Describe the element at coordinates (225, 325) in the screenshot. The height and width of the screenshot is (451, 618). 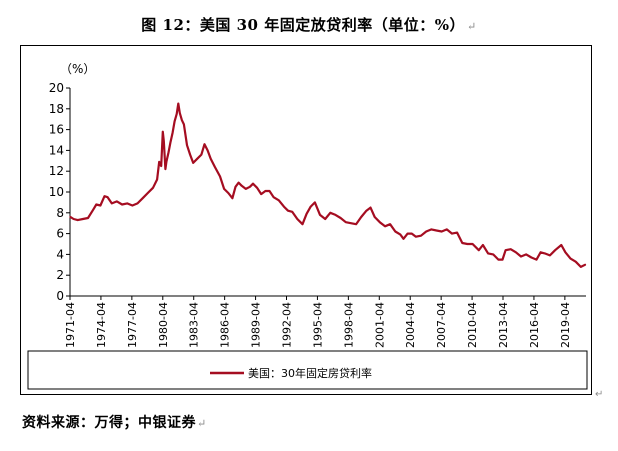
I see `x-tick-label: 1986-04` at that location.